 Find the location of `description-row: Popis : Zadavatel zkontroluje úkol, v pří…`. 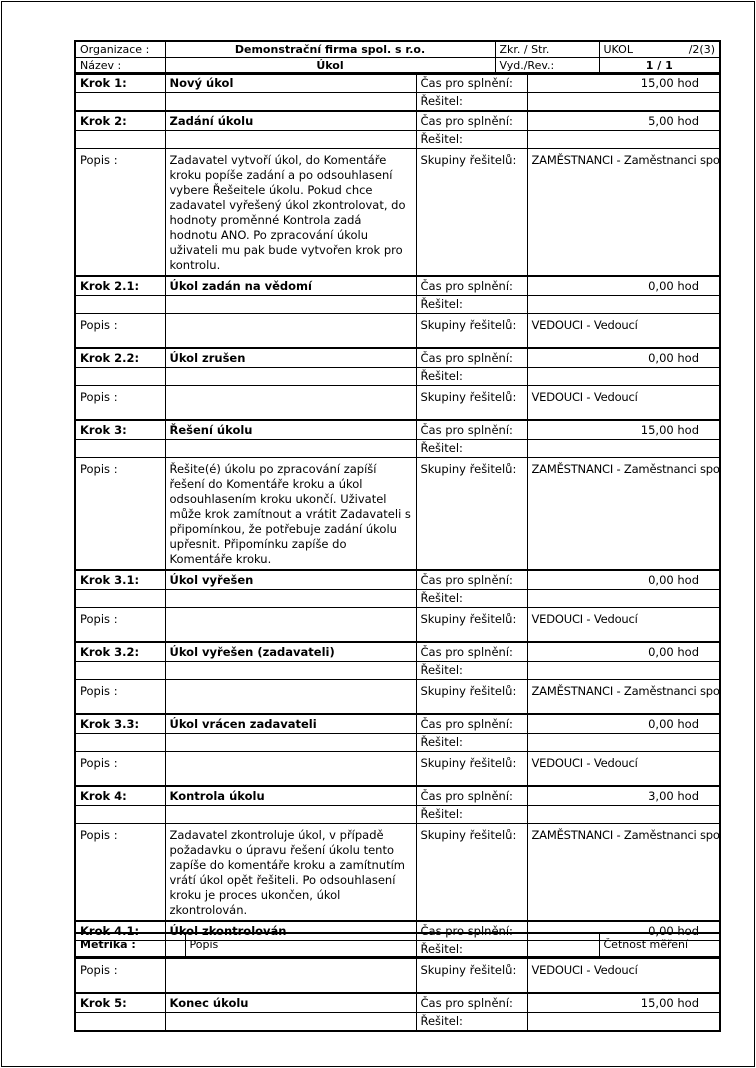

description-row: Popis : Zadavatel zkontroluje úkol, v pří… is located at coordinates (397, 872).